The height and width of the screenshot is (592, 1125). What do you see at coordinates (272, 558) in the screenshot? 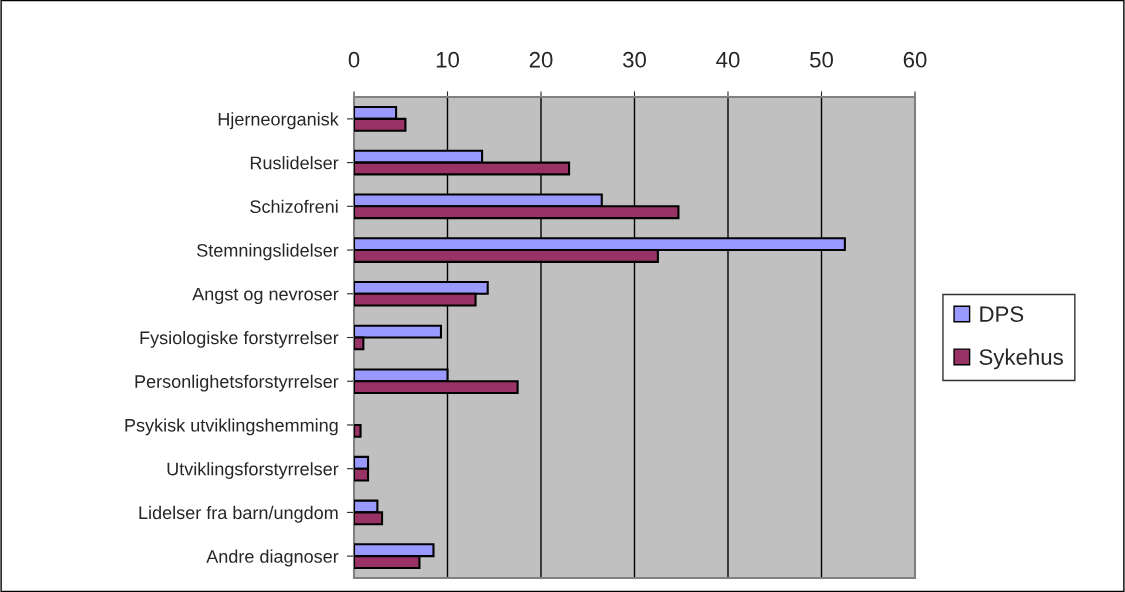
I see `y-tick-label: Andre diagnoser` at bounding box center [272, 558].